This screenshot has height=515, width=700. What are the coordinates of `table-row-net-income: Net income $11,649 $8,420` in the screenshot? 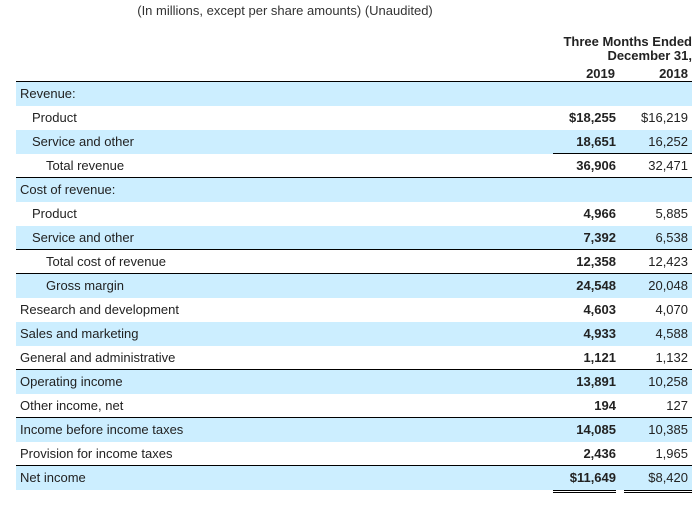 It's located at (354, 479).